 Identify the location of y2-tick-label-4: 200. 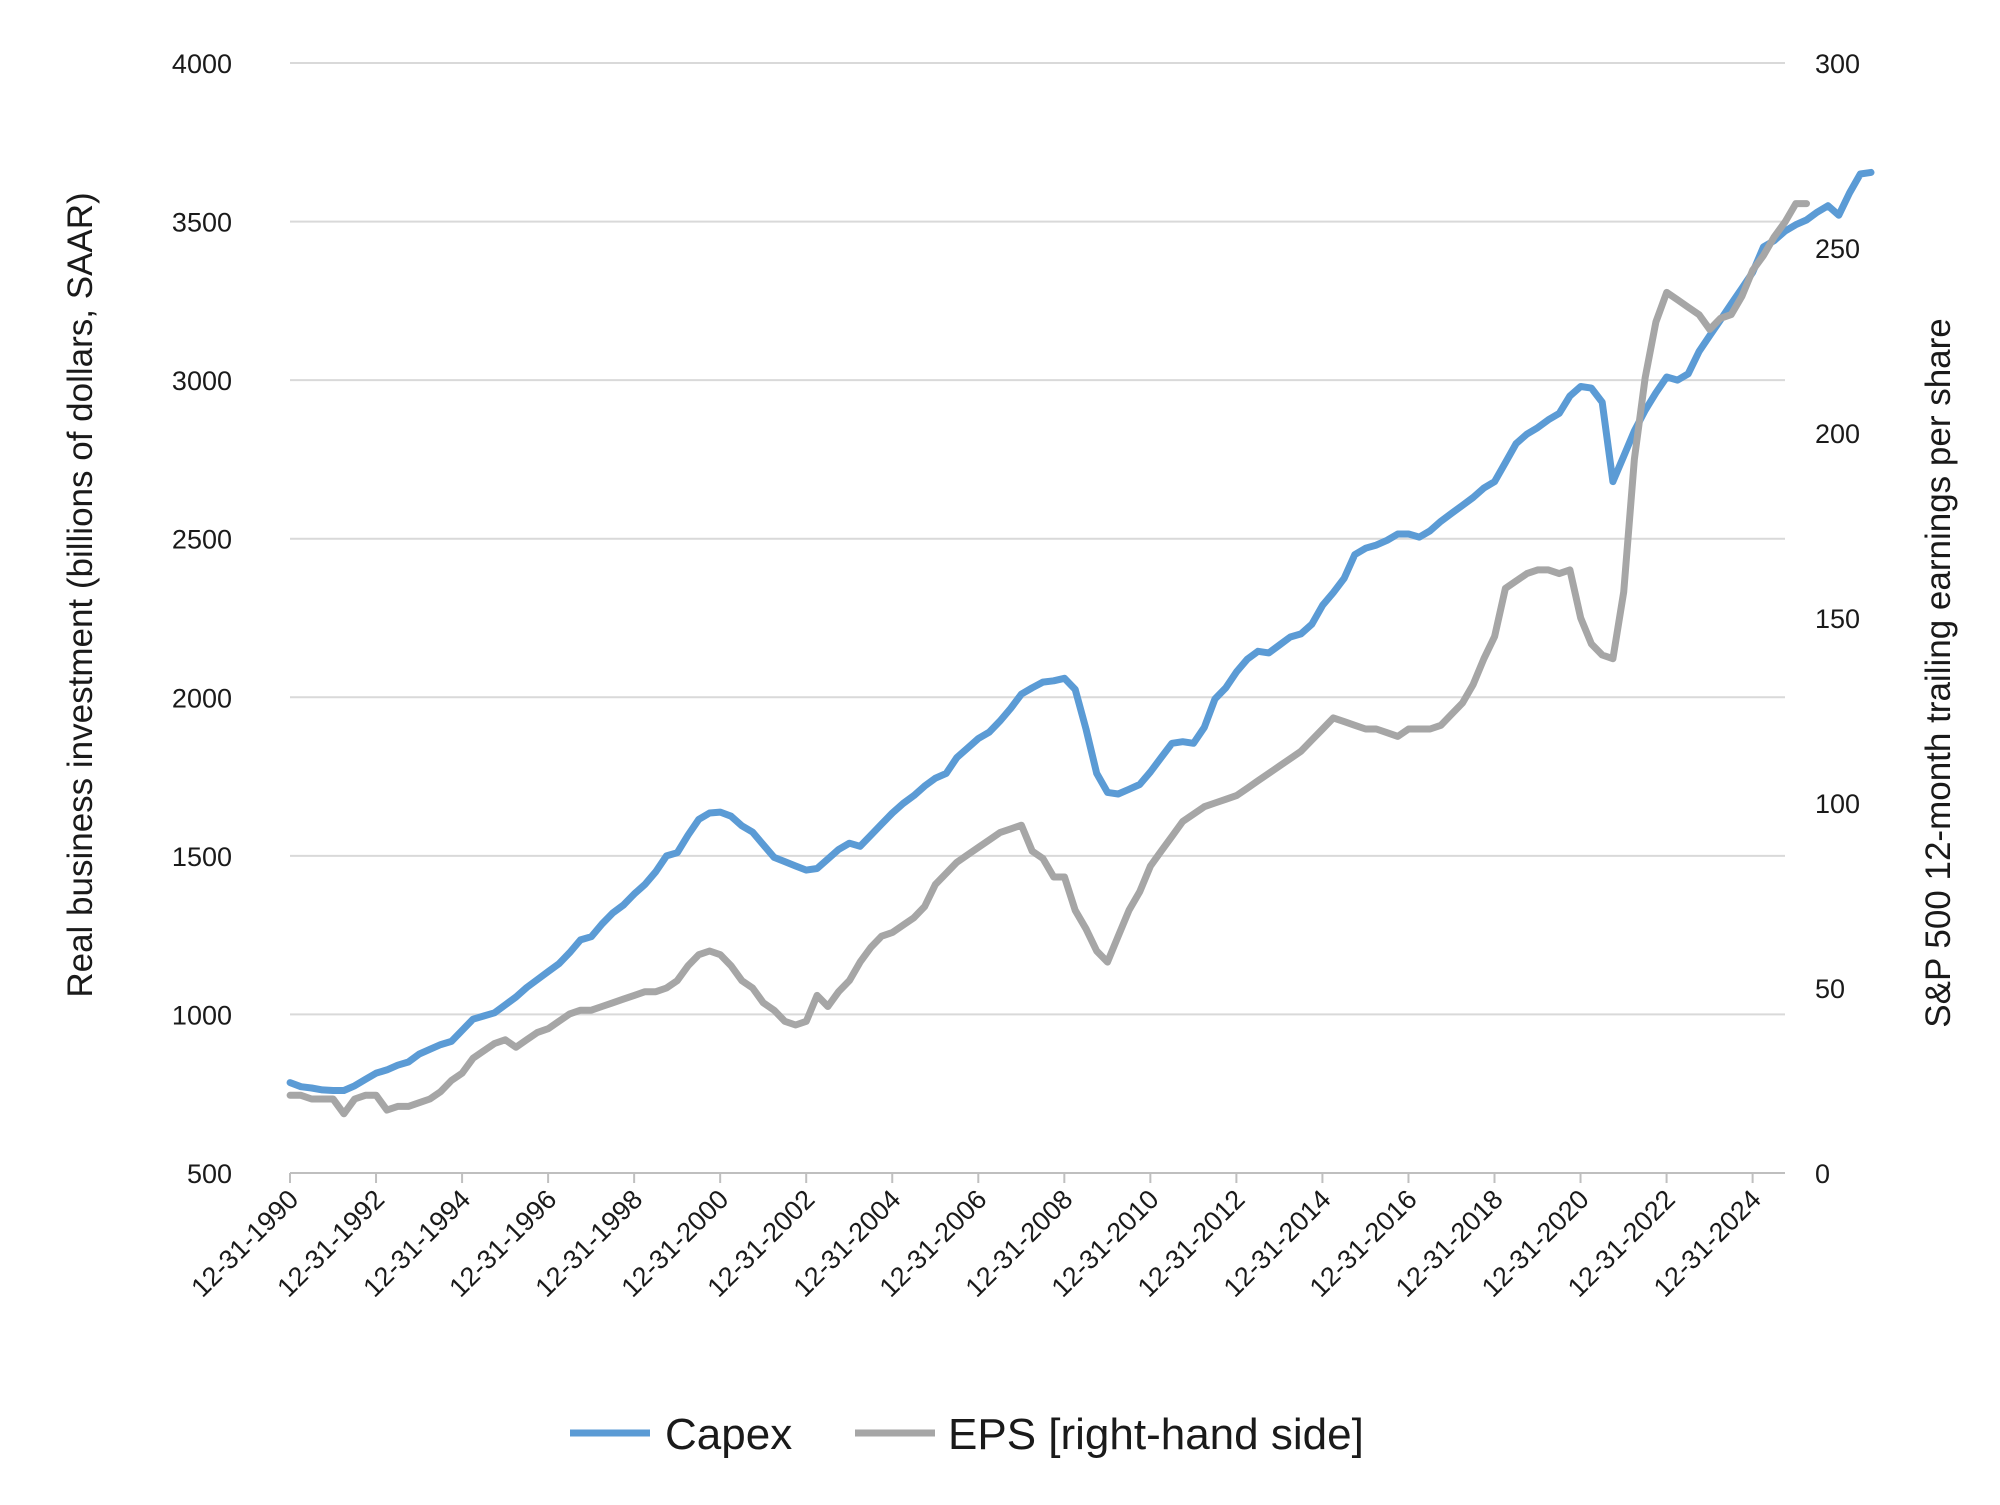
(1837, 434).